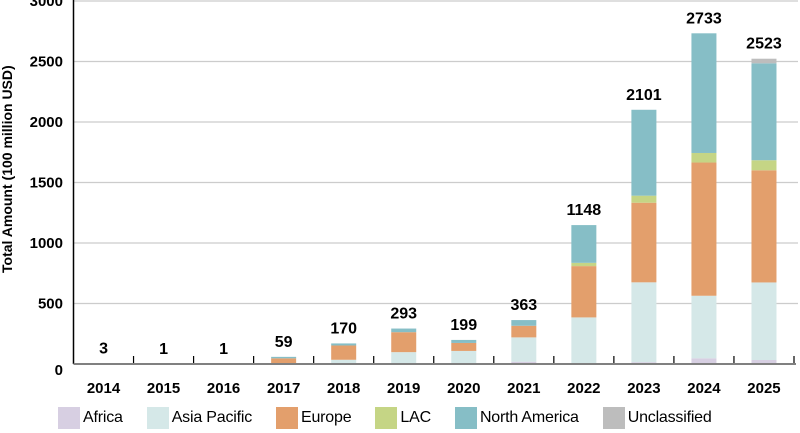 The image size is (800, 433). What do you see at coordinates (46, 62) in the screenshot?
I see `y-tick-label: 2500` at bounding box center [46, 62].